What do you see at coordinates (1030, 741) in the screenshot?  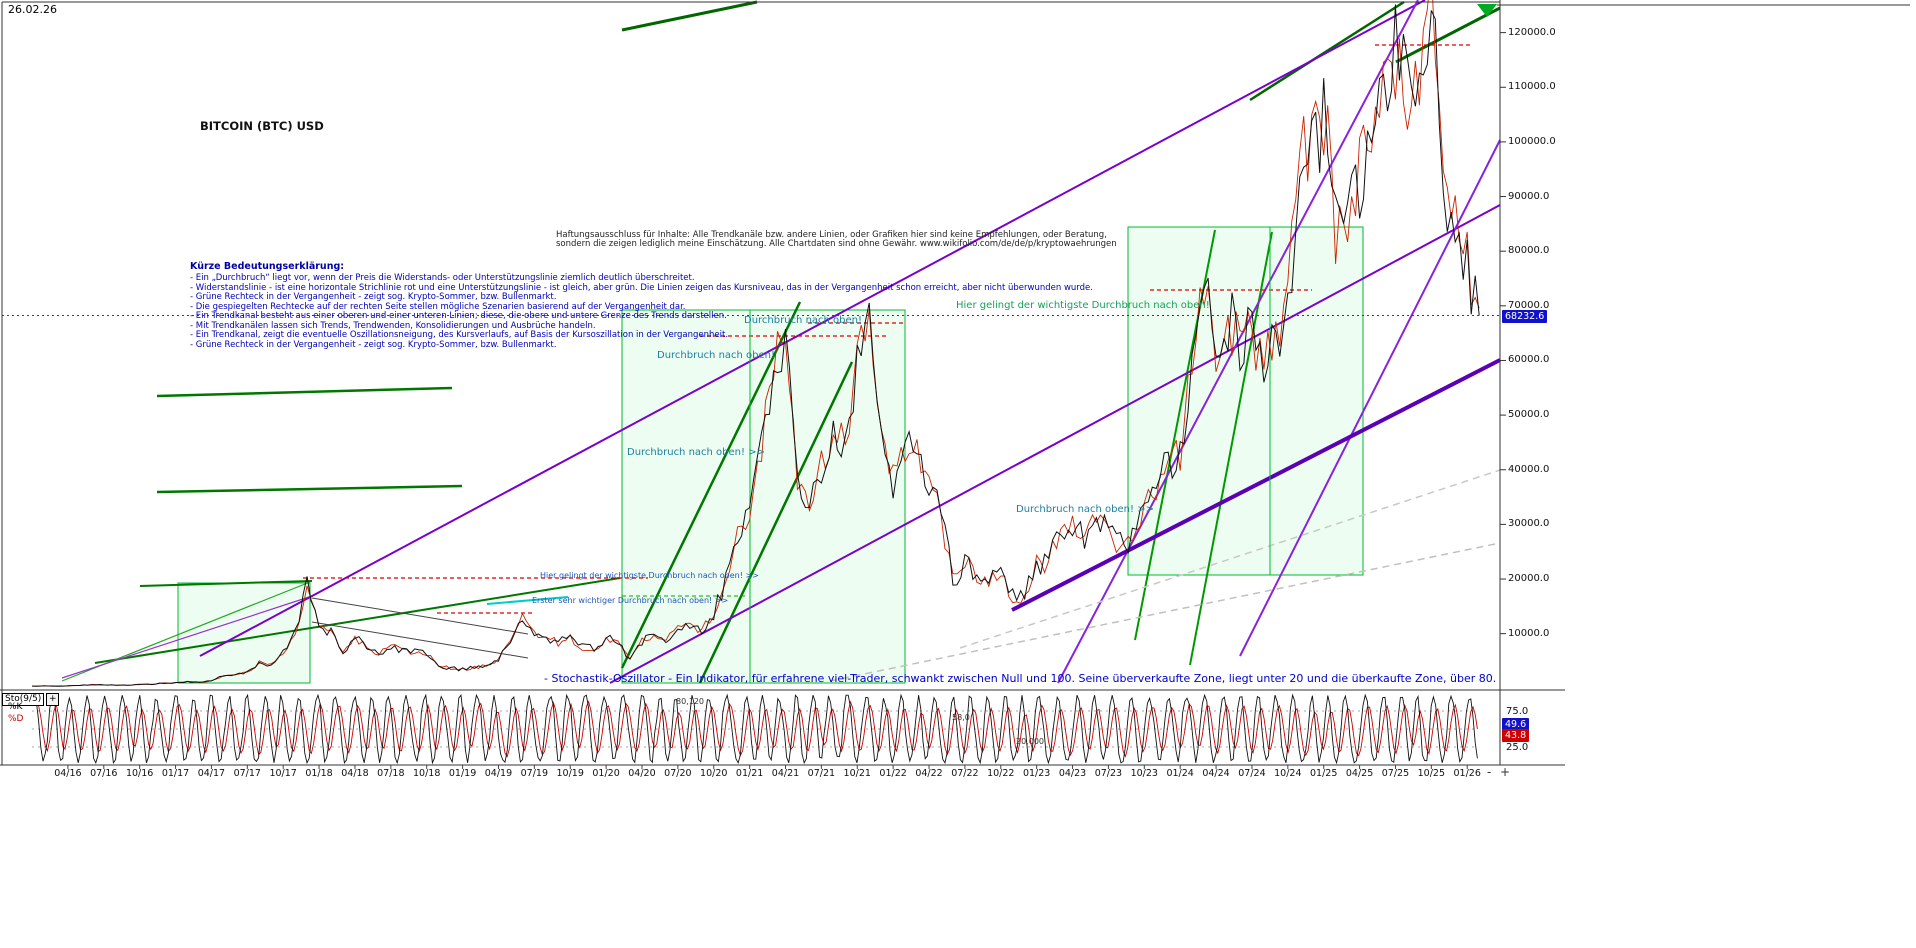 I see `stoch-inpanel-label: 20,000` at bounding box center [1030, 741].